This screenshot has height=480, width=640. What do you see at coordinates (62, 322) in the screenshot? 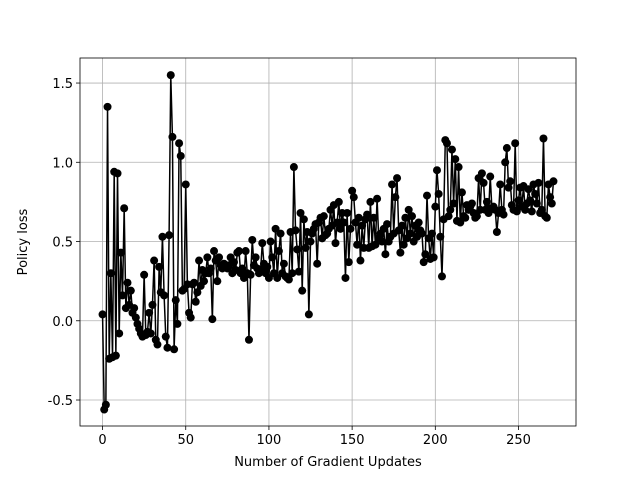
I see `y-tick-label: 0.0` at bounding box center [62, 322].